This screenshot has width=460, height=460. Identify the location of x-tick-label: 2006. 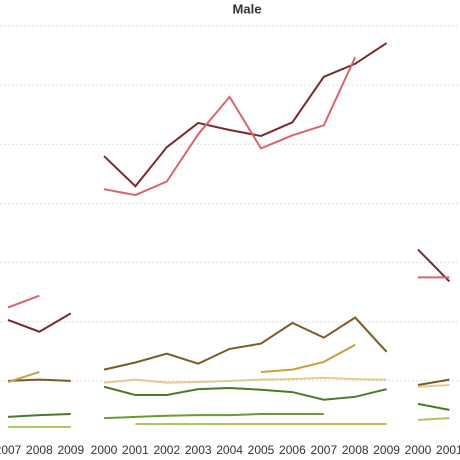
(292, 450).